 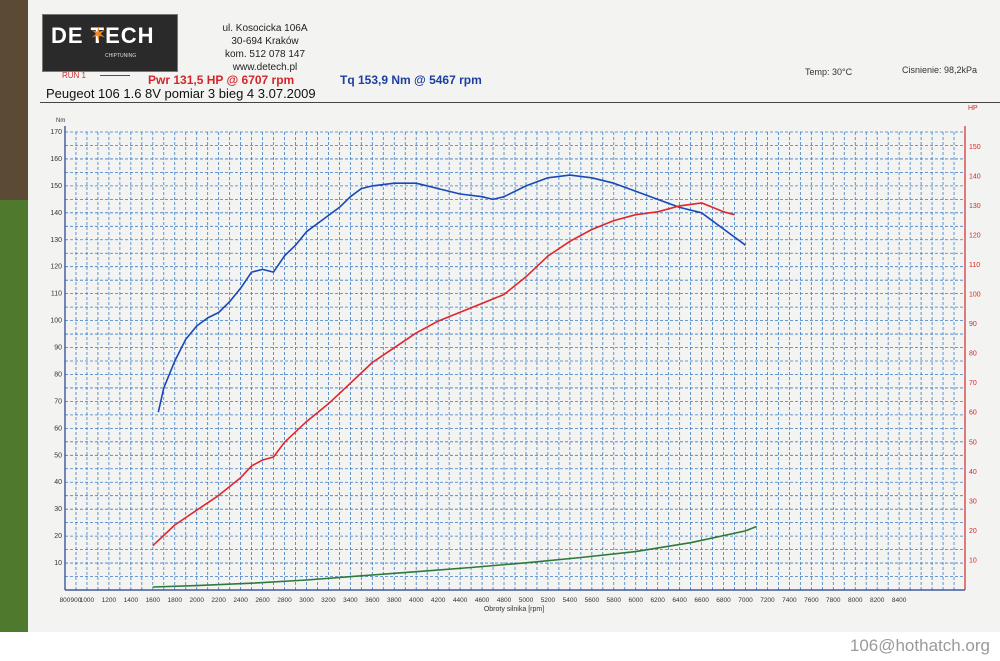 What do you see at coordinates (58, 401) in the screenshot?
I see `y-tick-label-left: 70` at bounding box center [58, 401].